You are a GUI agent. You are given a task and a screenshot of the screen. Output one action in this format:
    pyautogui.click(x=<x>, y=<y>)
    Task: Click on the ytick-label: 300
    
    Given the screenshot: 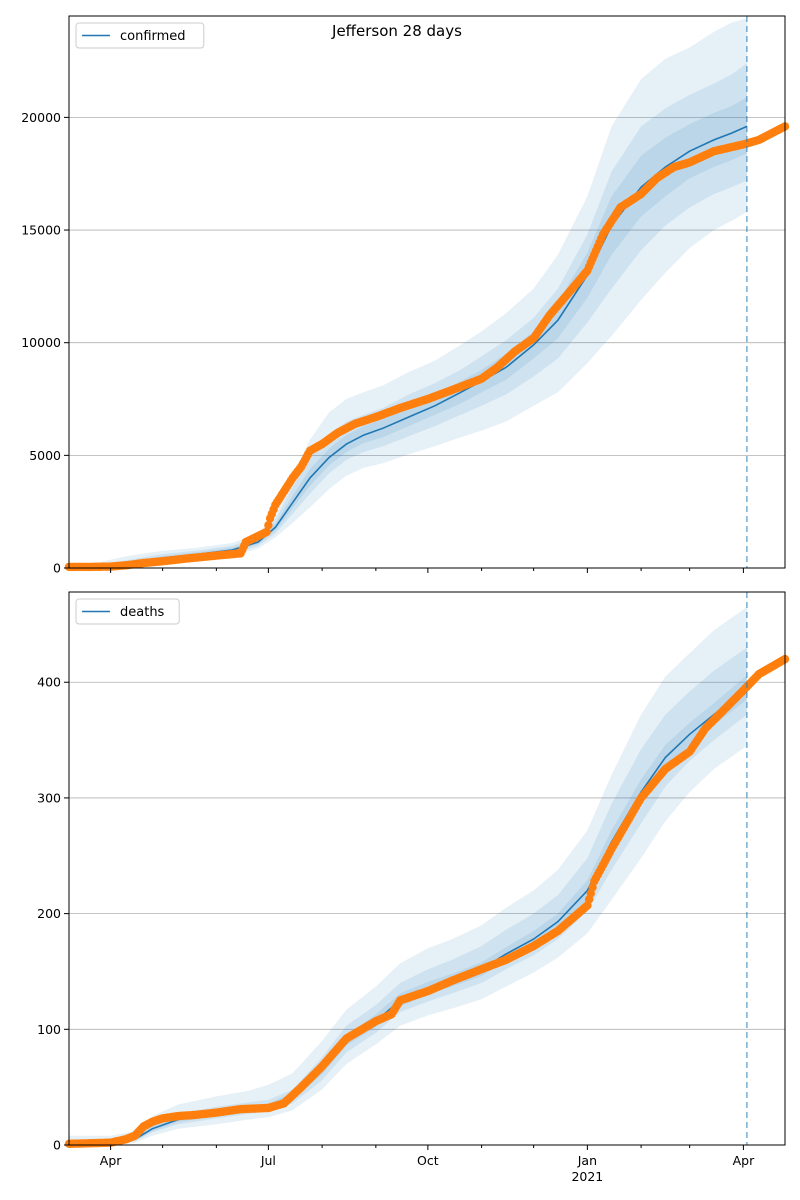 What is the action you would take?
    pyautogui.click(x=49, y=797)
    